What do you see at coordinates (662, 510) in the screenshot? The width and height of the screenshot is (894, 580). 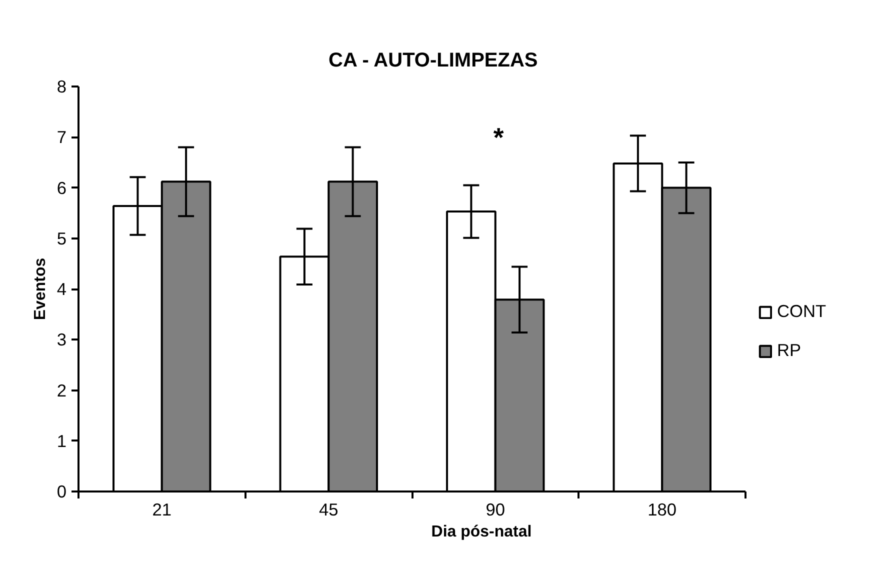 I see `x-tick-label: 180` at bounding box center [662, 510].